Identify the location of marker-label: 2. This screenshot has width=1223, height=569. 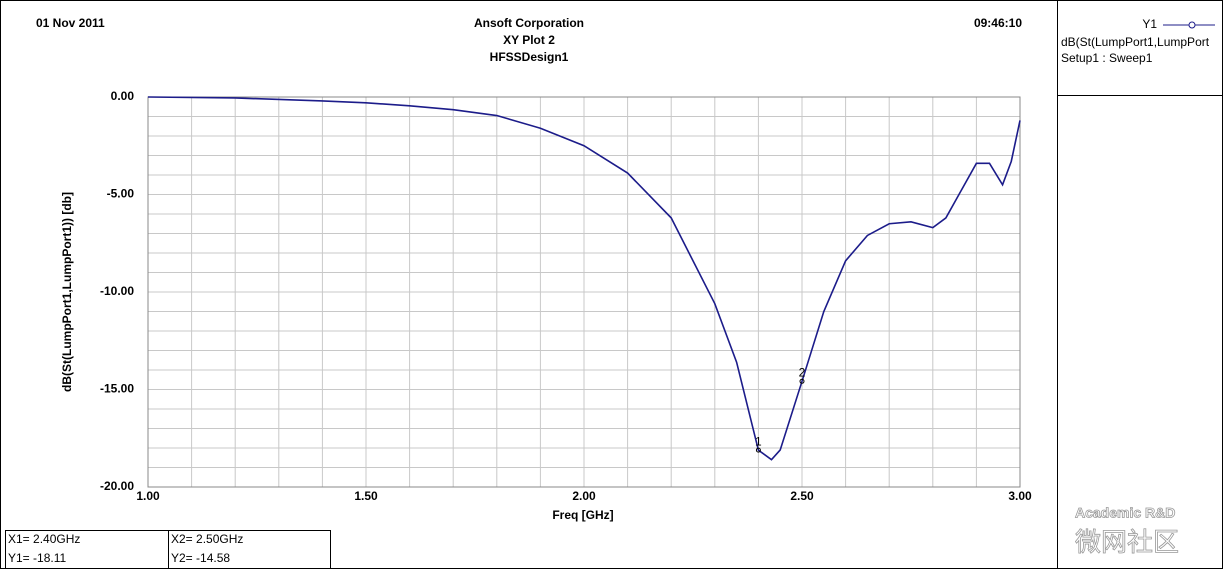
(802, 372).